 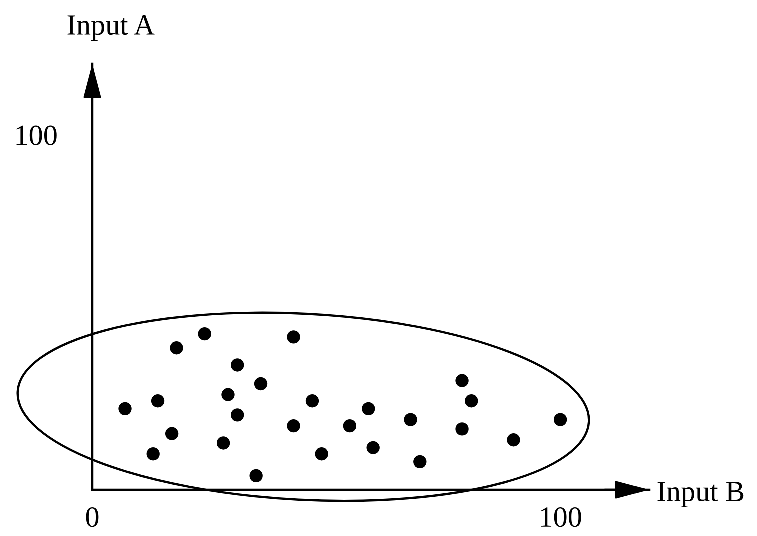 I want to click on text: Input A, so click(x=111, y=29).